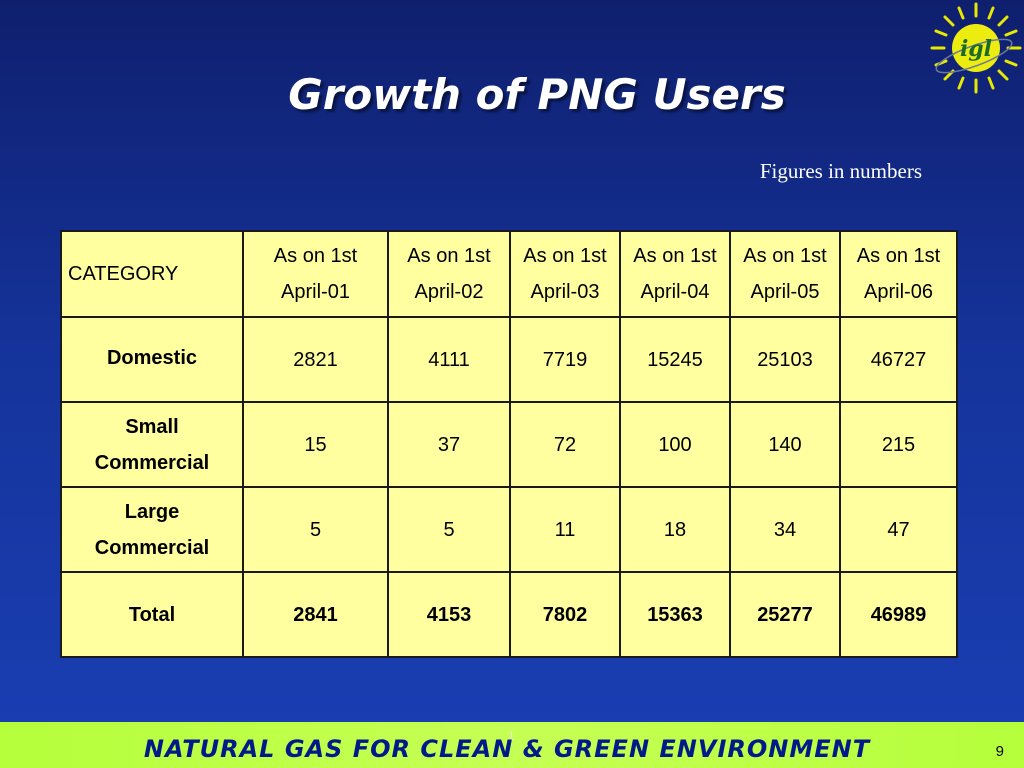  I want to click on table-cell: 4111, so click(449, 359).